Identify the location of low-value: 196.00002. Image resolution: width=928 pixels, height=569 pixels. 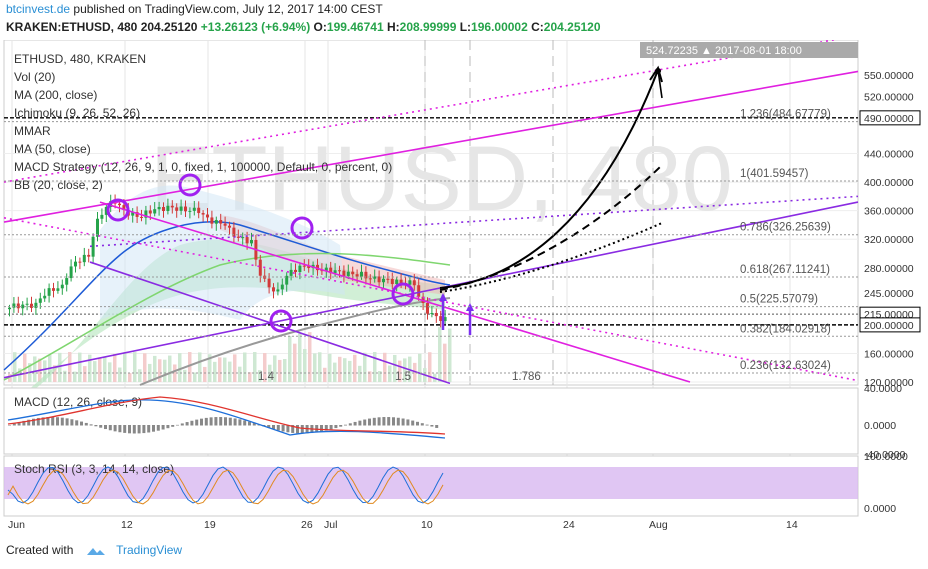
(499, 27).